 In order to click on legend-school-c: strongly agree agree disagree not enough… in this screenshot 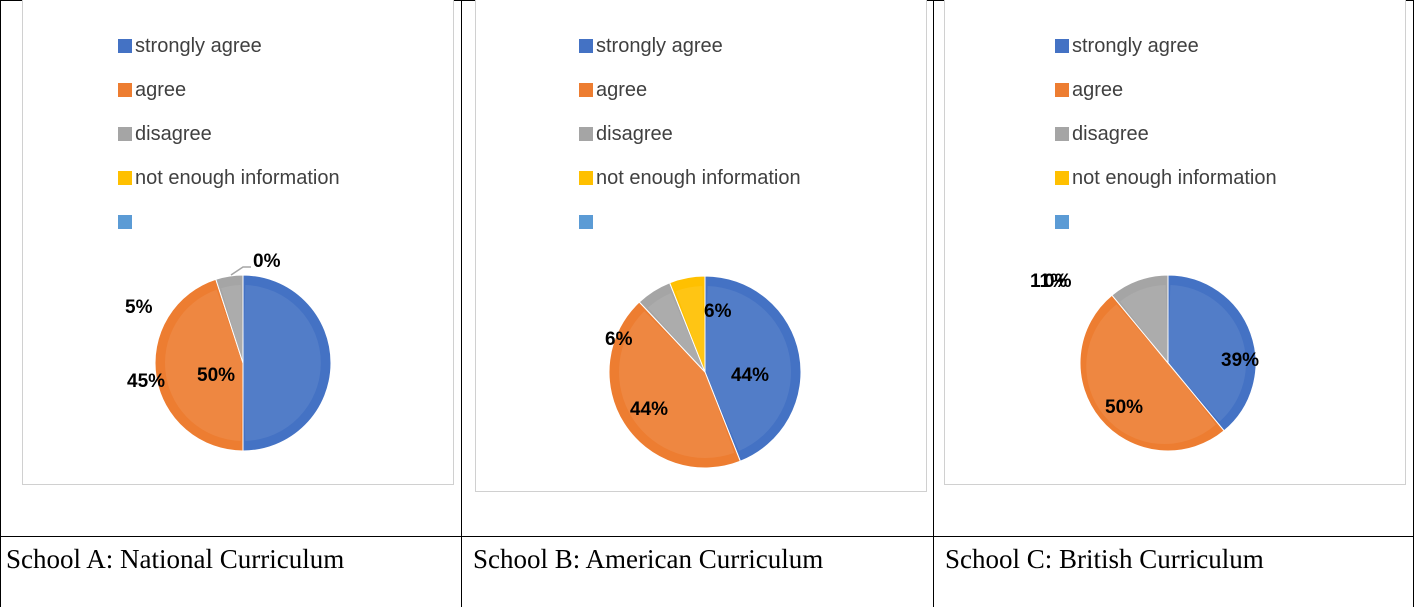, I will do `click(1166, 134)`.